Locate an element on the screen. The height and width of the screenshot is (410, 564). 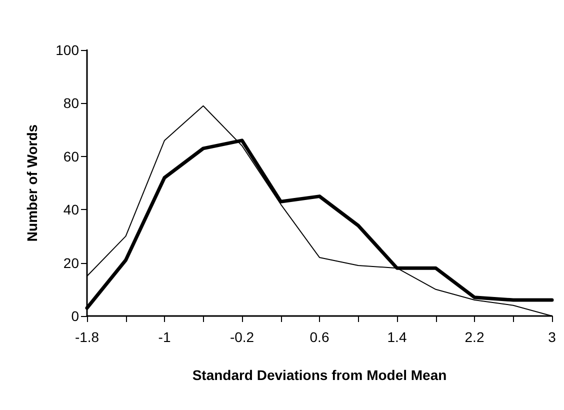
x-tick-label: 1.4 is located at coordinates (397, 337).